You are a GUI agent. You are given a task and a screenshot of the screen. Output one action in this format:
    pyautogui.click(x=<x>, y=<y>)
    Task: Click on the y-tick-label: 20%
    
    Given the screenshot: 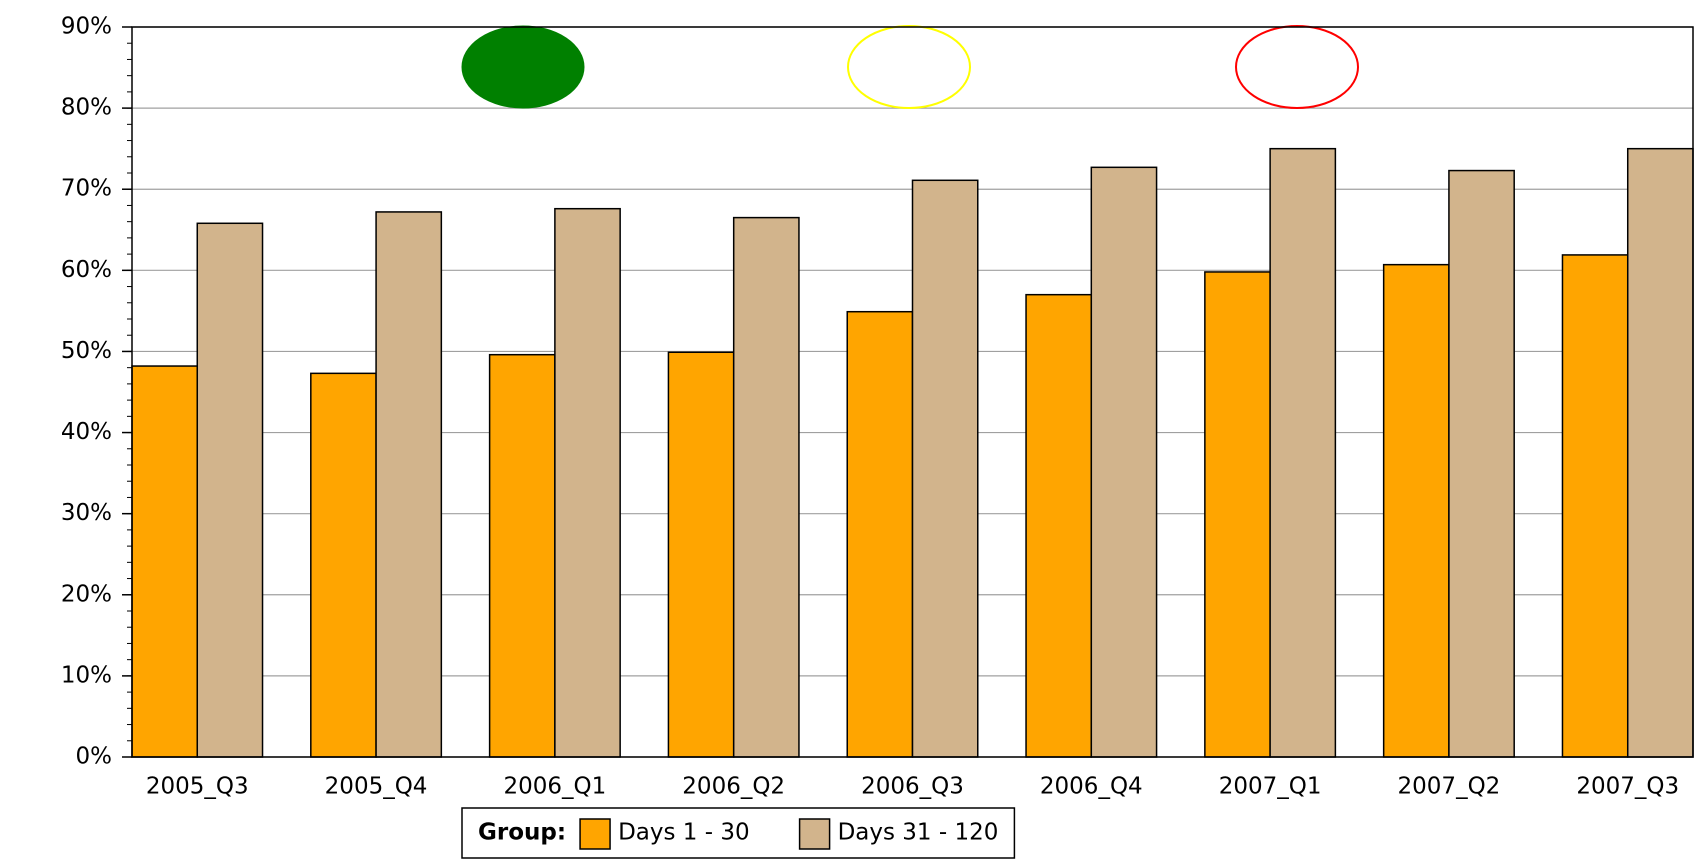 What is the action you would take?
    pyautogui.click(x=86, y=594)
    